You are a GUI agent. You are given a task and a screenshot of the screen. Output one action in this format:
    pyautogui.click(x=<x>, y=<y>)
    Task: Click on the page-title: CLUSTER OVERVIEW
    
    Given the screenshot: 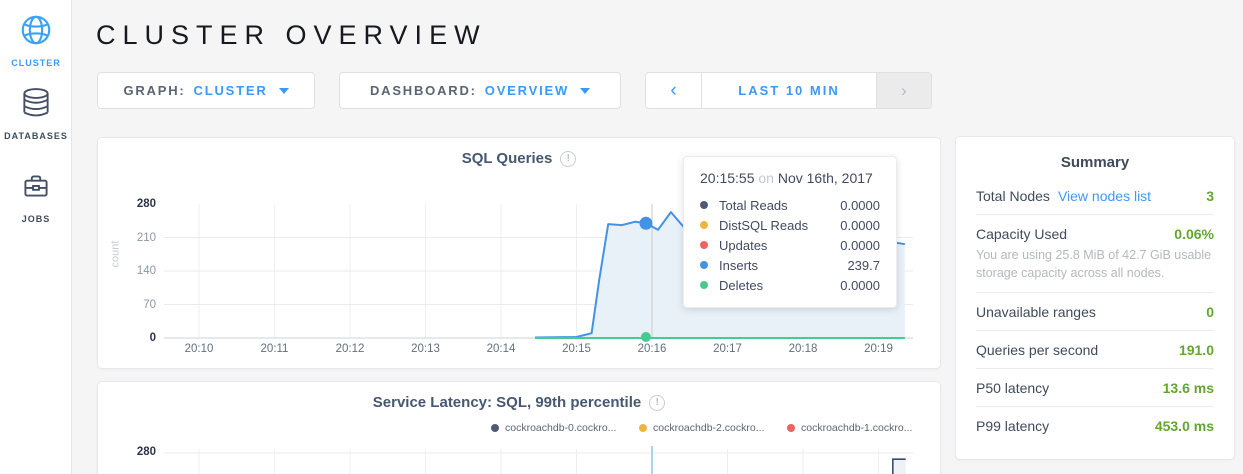 What is the action you would take?
    pyautogui.click(x=291, y=35)
    